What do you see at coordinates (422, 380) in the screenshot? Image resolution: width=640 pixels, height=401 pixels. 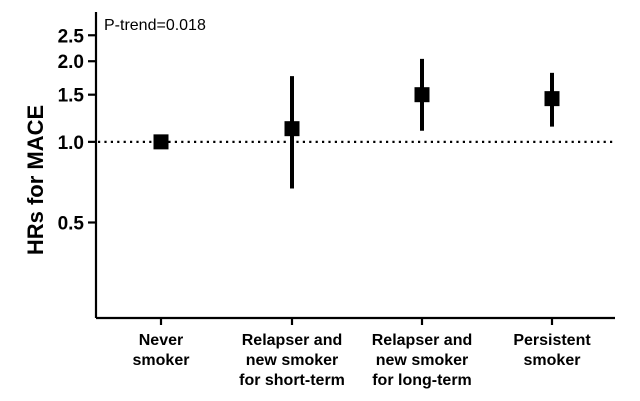 I see `category-label-line: for long-term` at bounding box center [422, 380].